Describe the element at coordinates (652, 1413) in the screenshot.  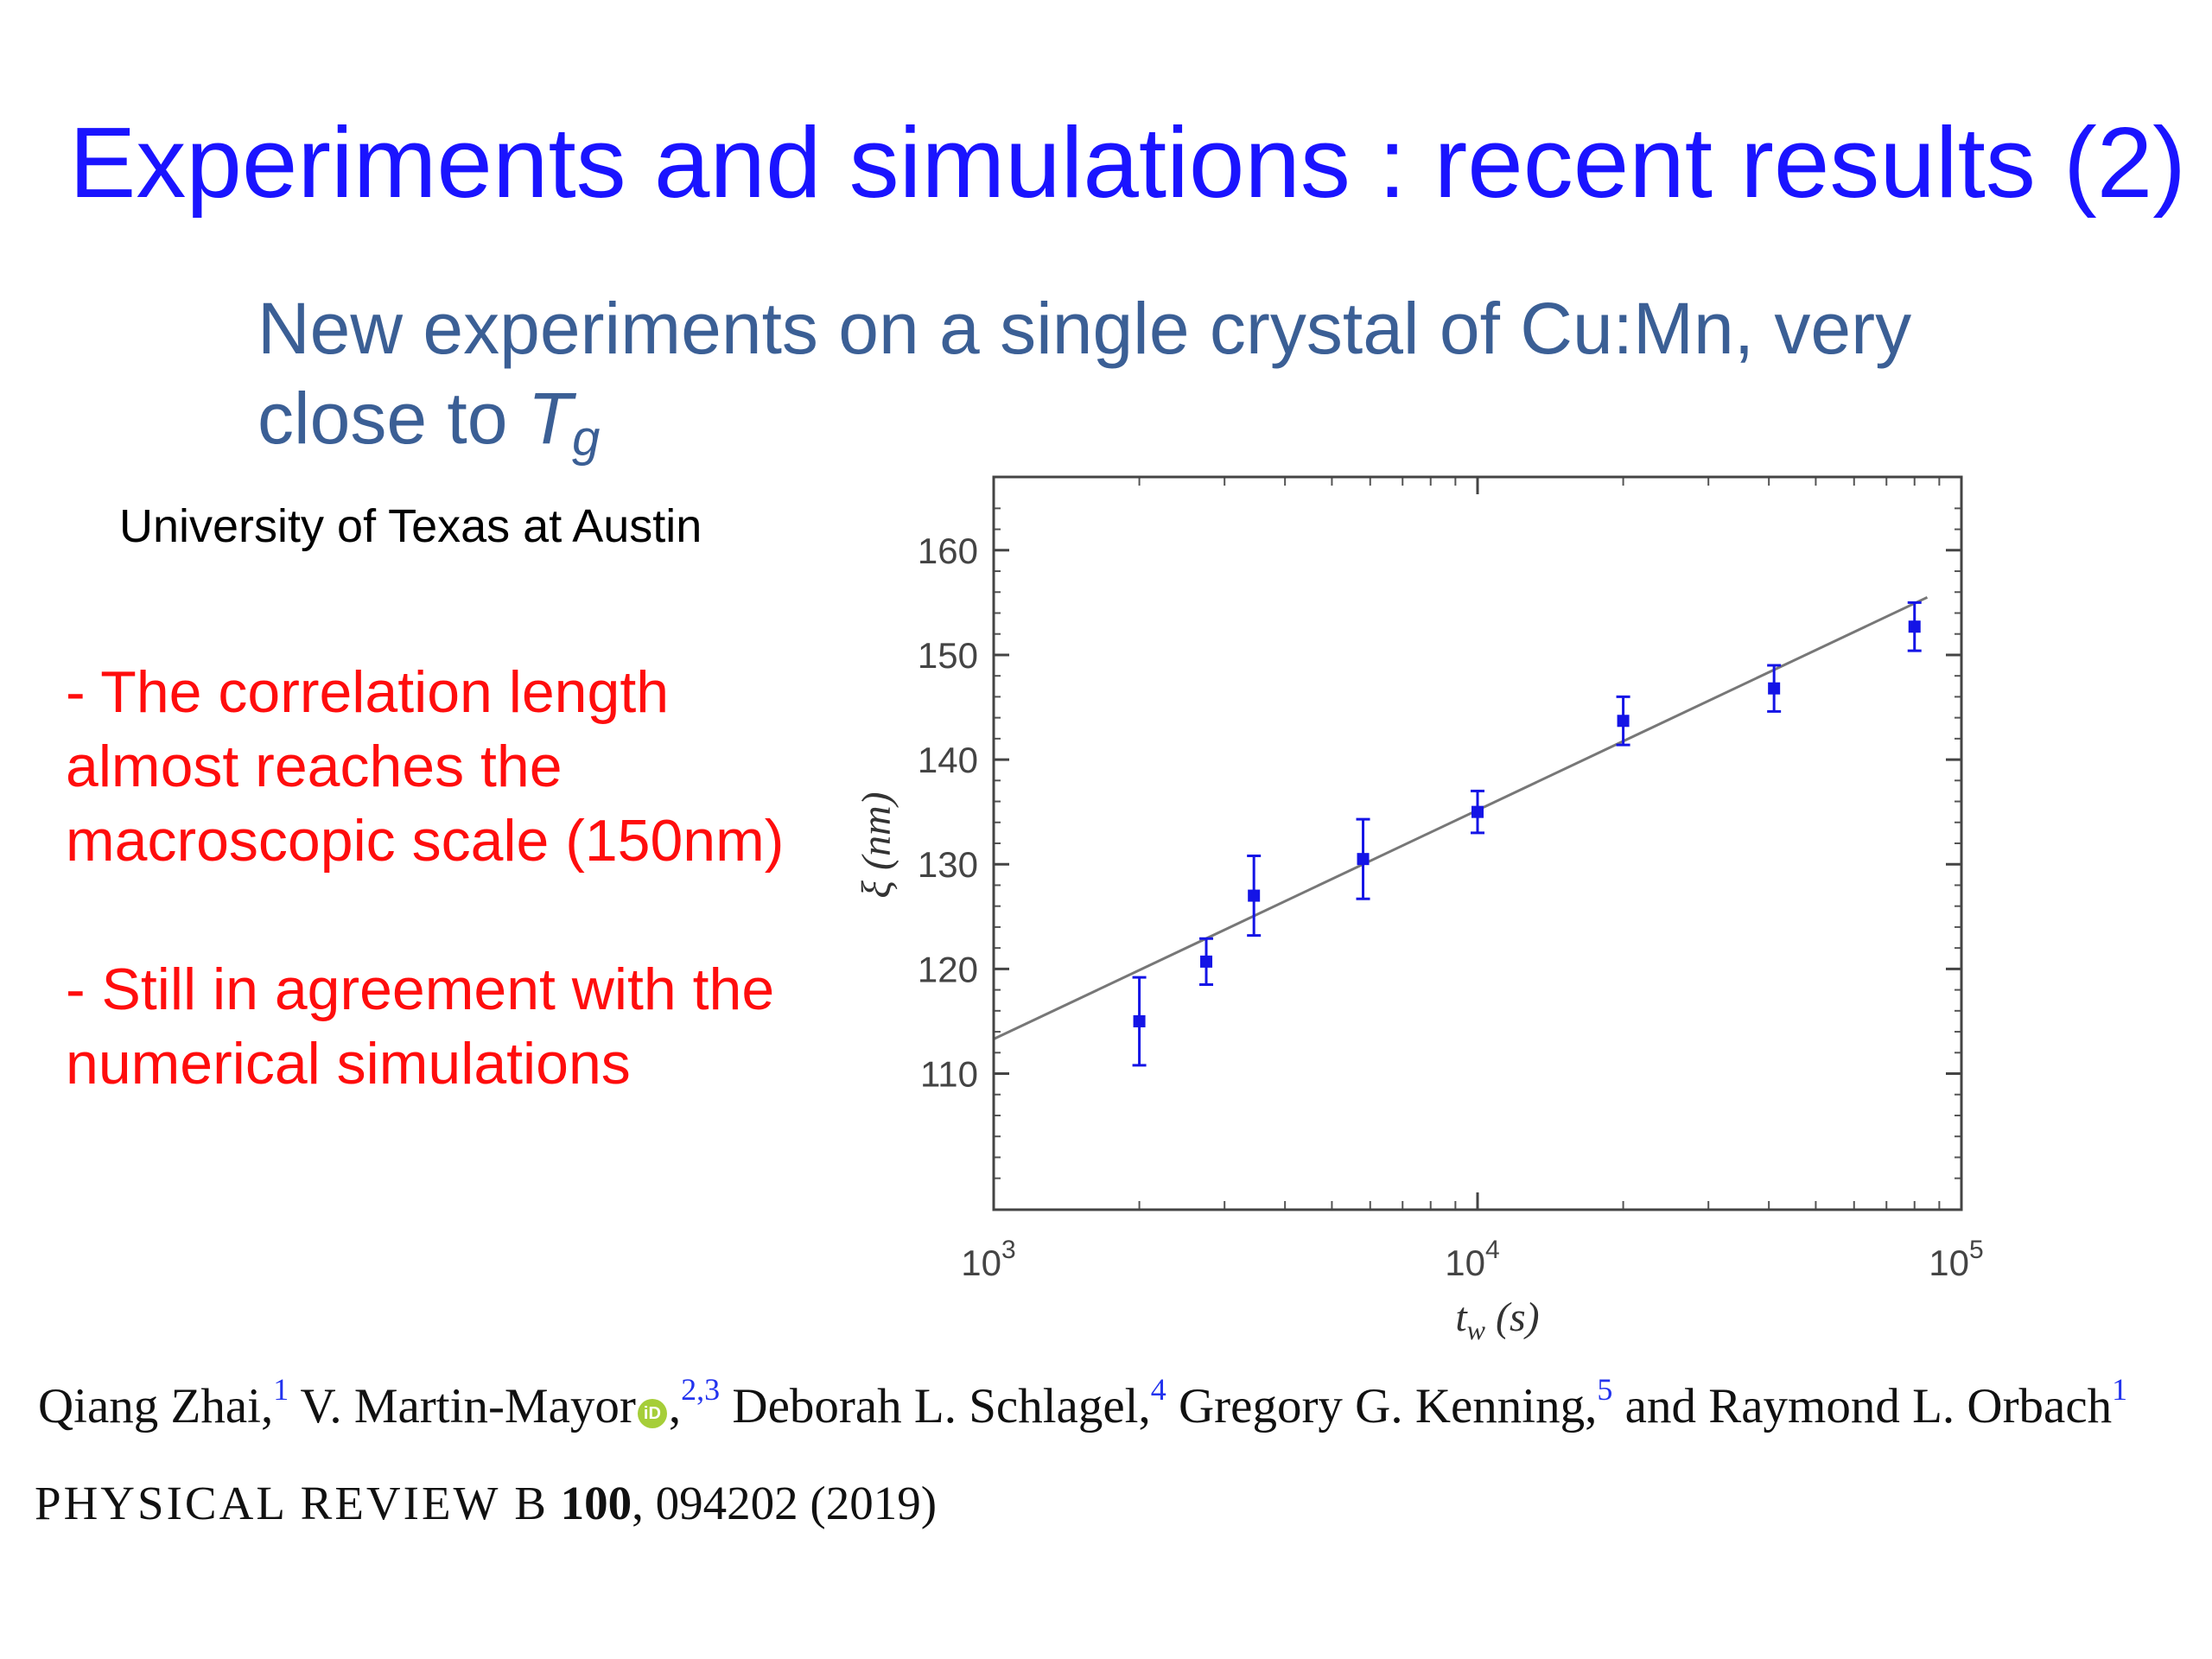
I see `orcid-icon: iD` at that location.